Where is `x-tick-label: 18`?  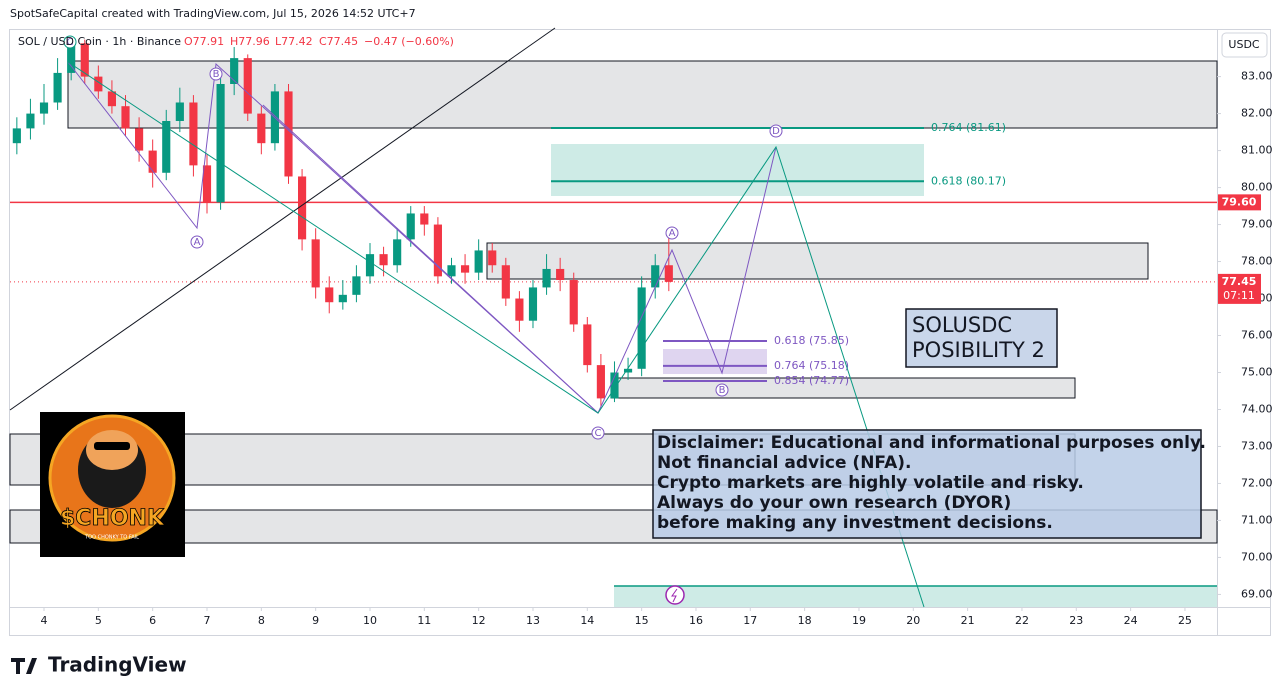 x-tick-label: 18 is located at coordinates (805, 620).